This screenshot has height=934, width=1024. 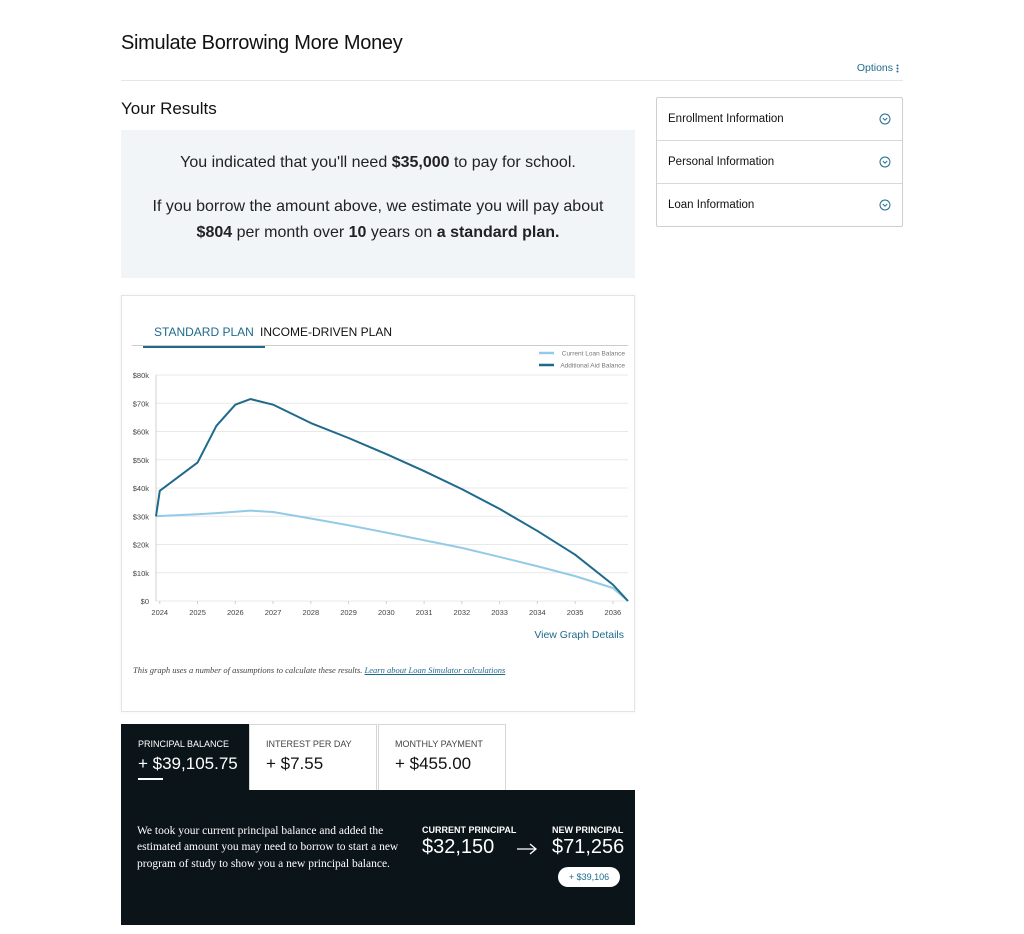 I want to click on summary-years: 10, so click(x=357, y=232).